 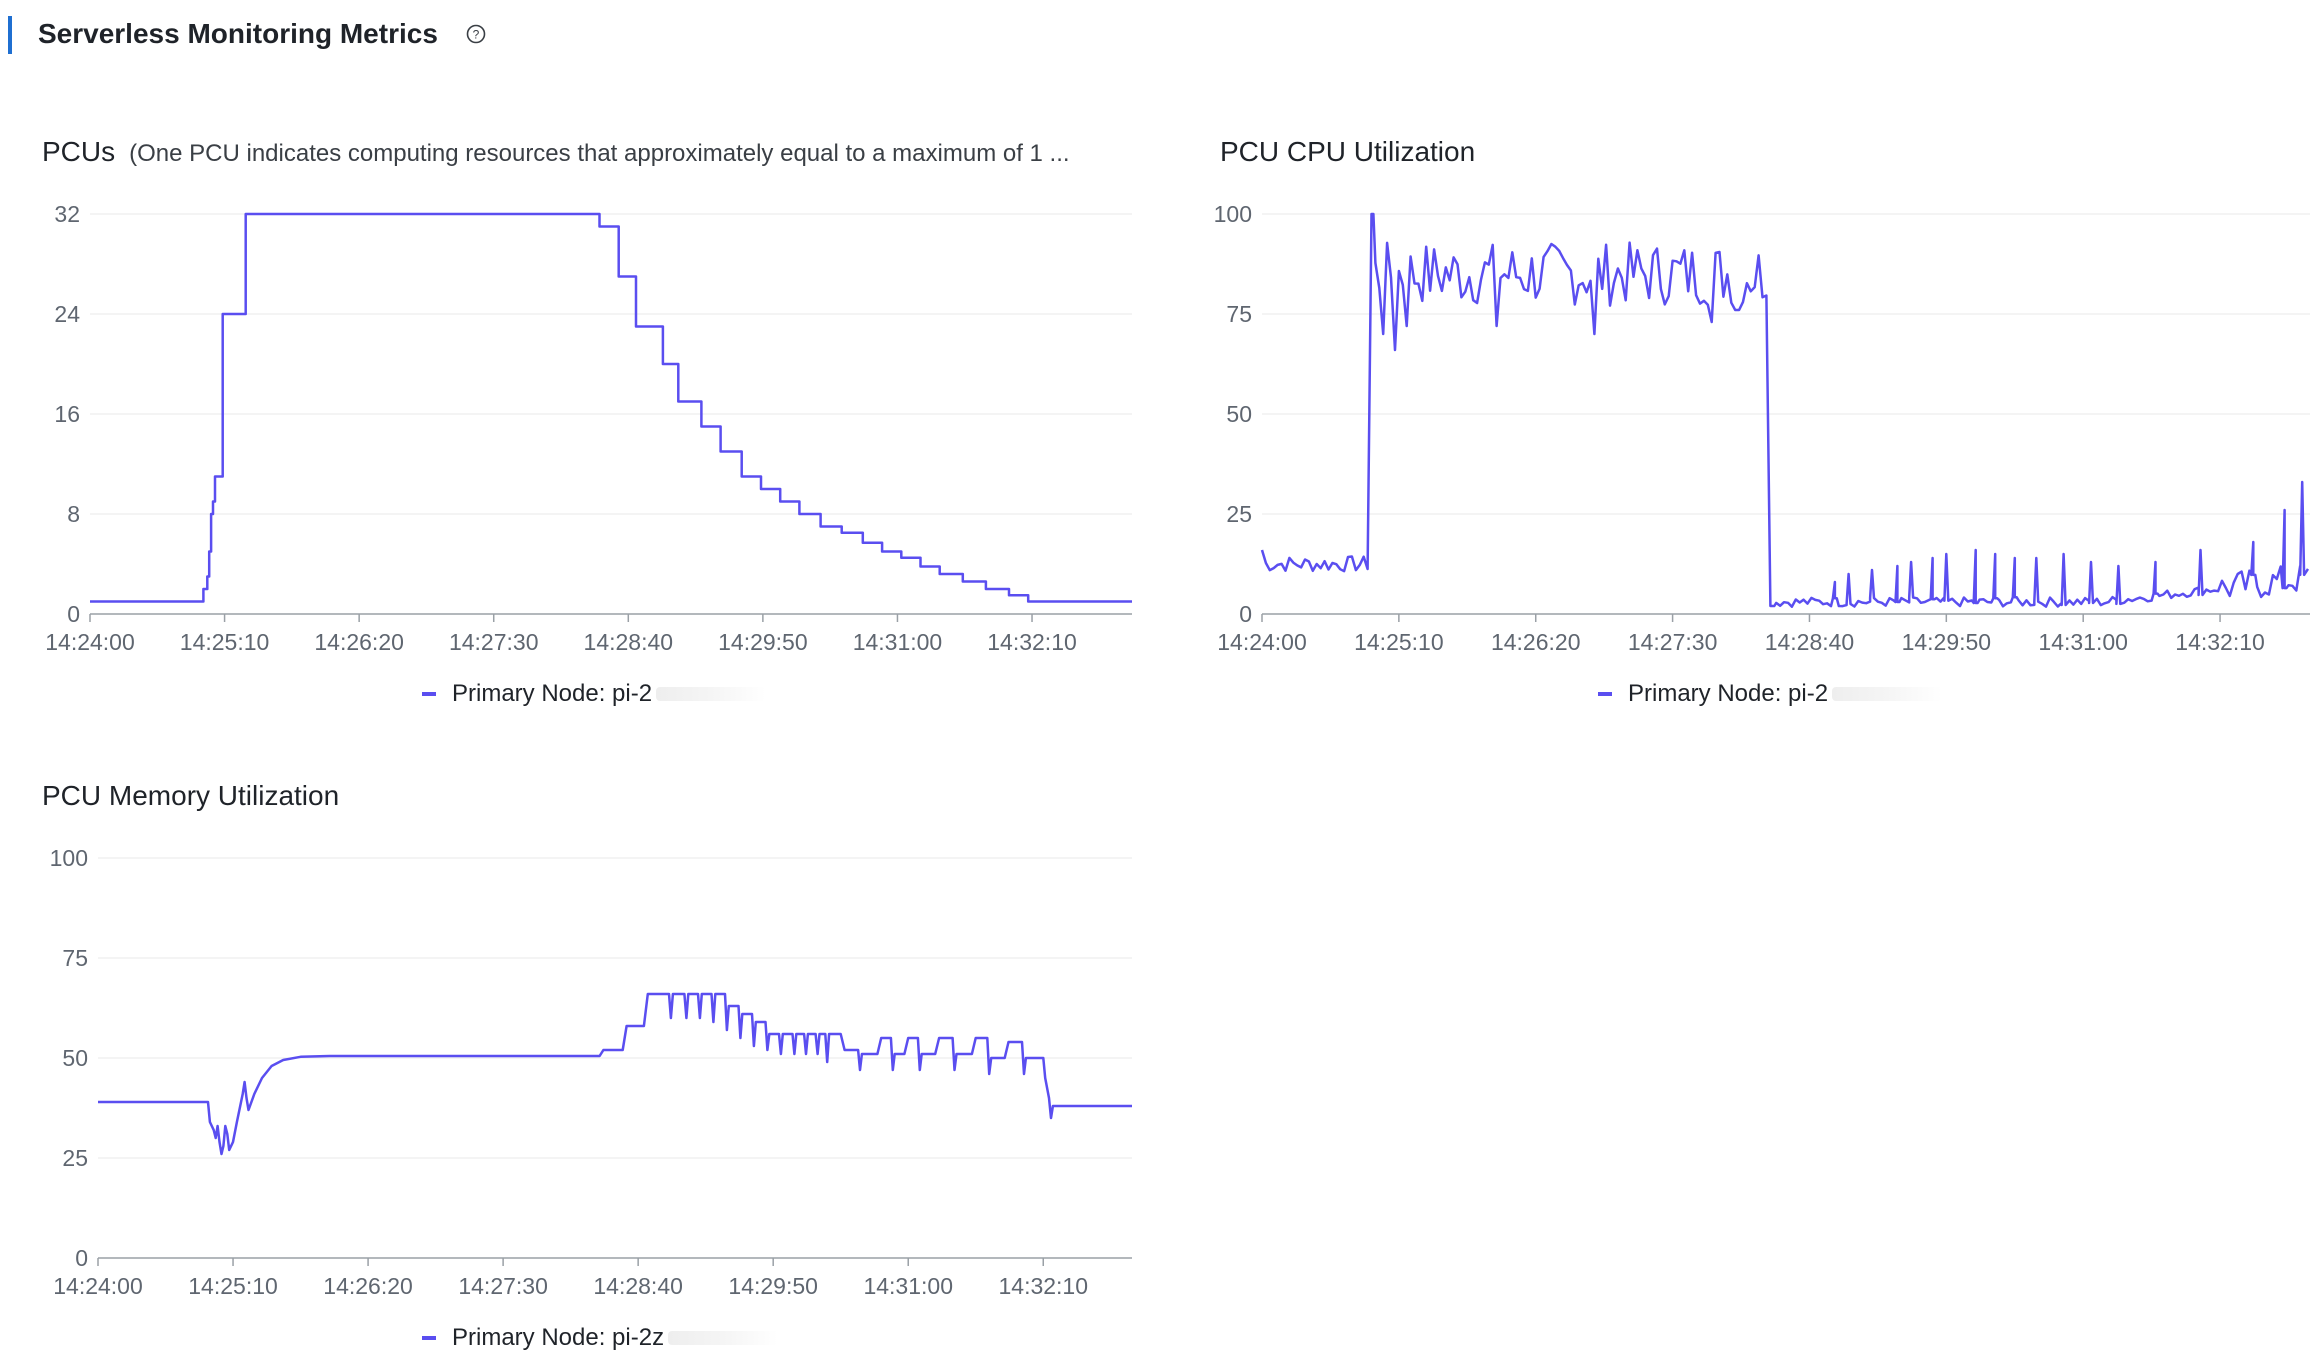 I want to click on pcus-legend: Primary Node: pi-2, so click(x=594, y=694).